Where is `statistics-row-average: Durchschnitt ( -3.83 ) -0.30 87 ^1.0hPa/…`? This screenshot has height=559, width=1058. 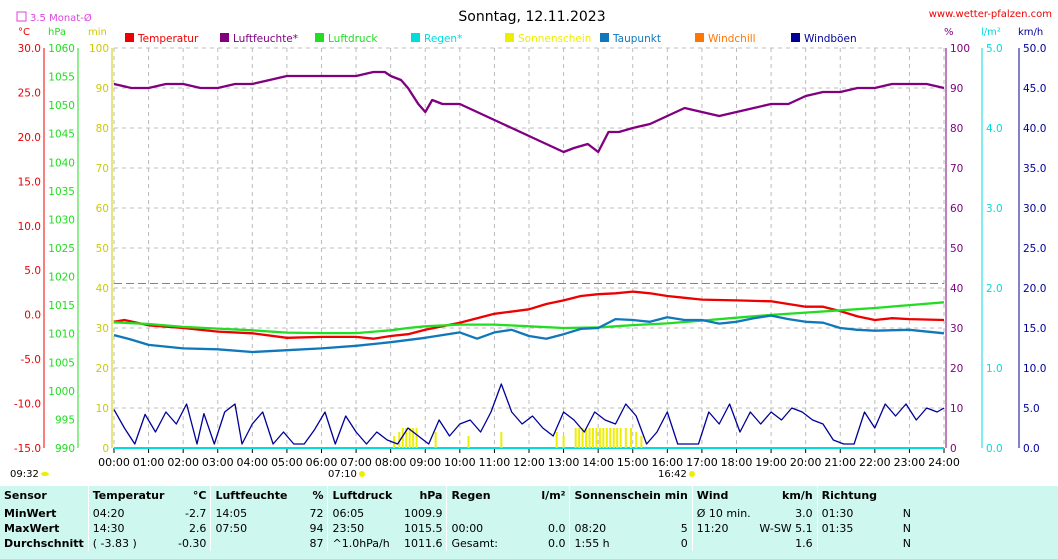 statistics-row-average: Durchschnitt ( -3.83 ) -0.30 87 ^1.0hPa/… is located at coordinates (457, 543).